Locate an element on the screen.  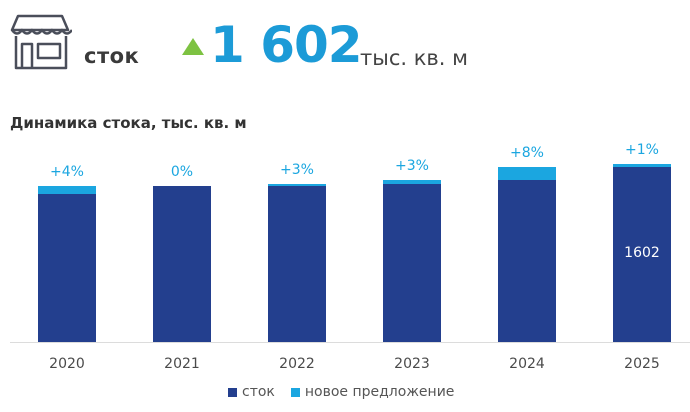
legend-label-stock: сток is located at coordinates (258, 392).